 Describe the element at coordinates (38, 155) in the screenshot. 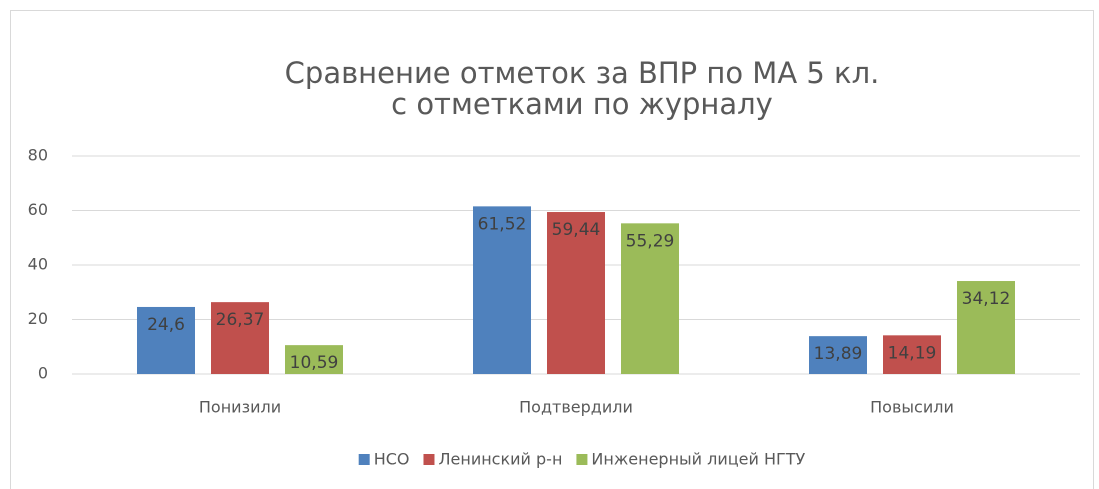

I see `y-tick-label: 80` at that location.